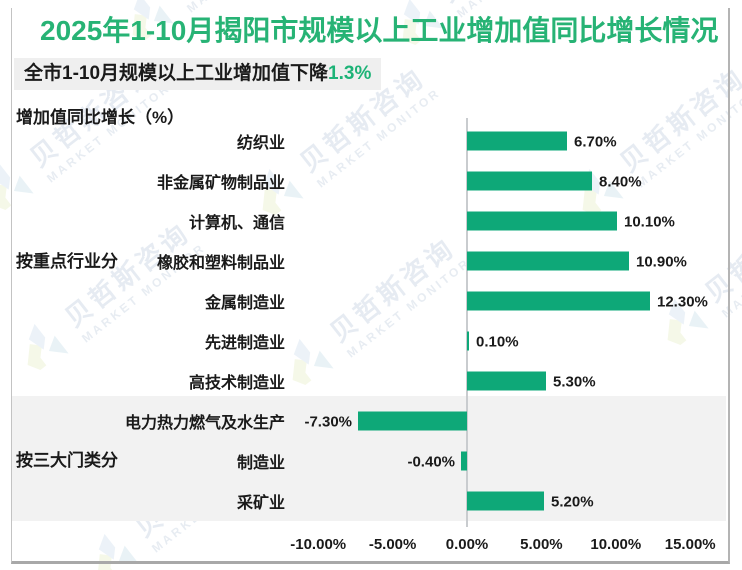 Image resolution: width=742 pixels, height=570 pixels. What do you see at coordinates (541, 544) in the screenshot?
I see `x-tick-label: 5.00%` at bounding box center [541, 544].